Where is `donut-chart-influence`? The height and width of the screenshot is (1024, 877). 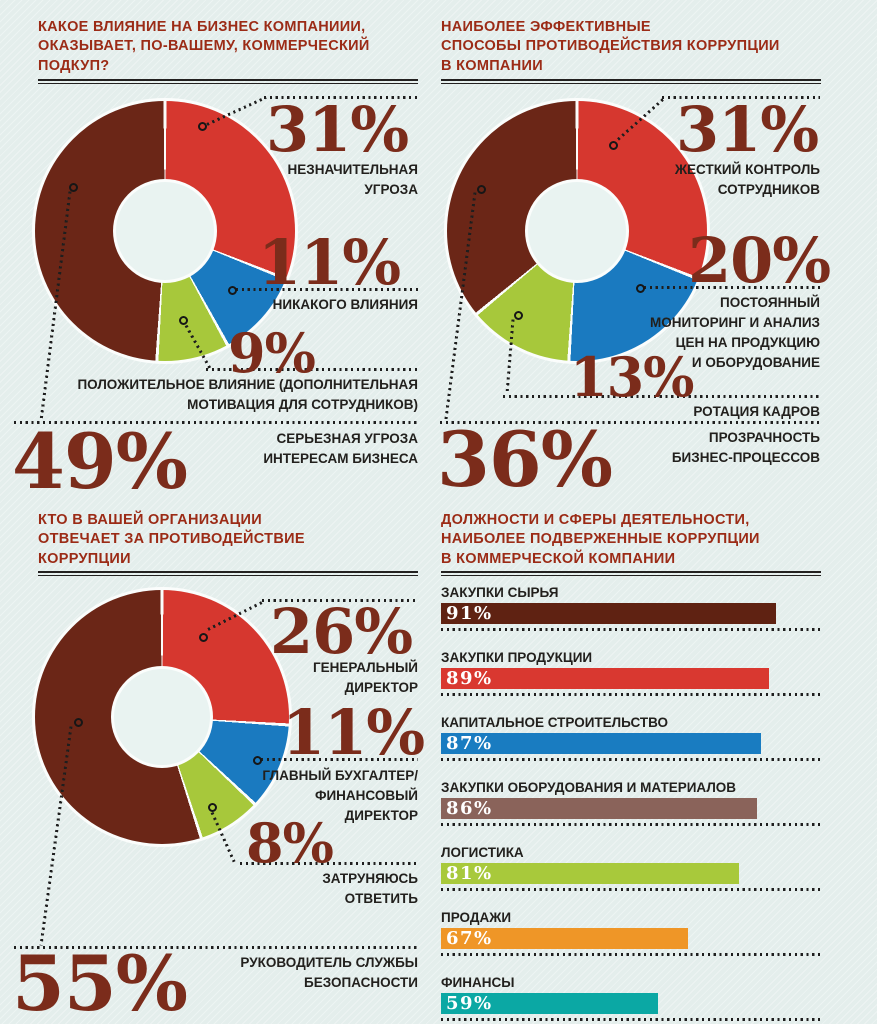 donut-chart-influence is located at coordinates (165, 231).